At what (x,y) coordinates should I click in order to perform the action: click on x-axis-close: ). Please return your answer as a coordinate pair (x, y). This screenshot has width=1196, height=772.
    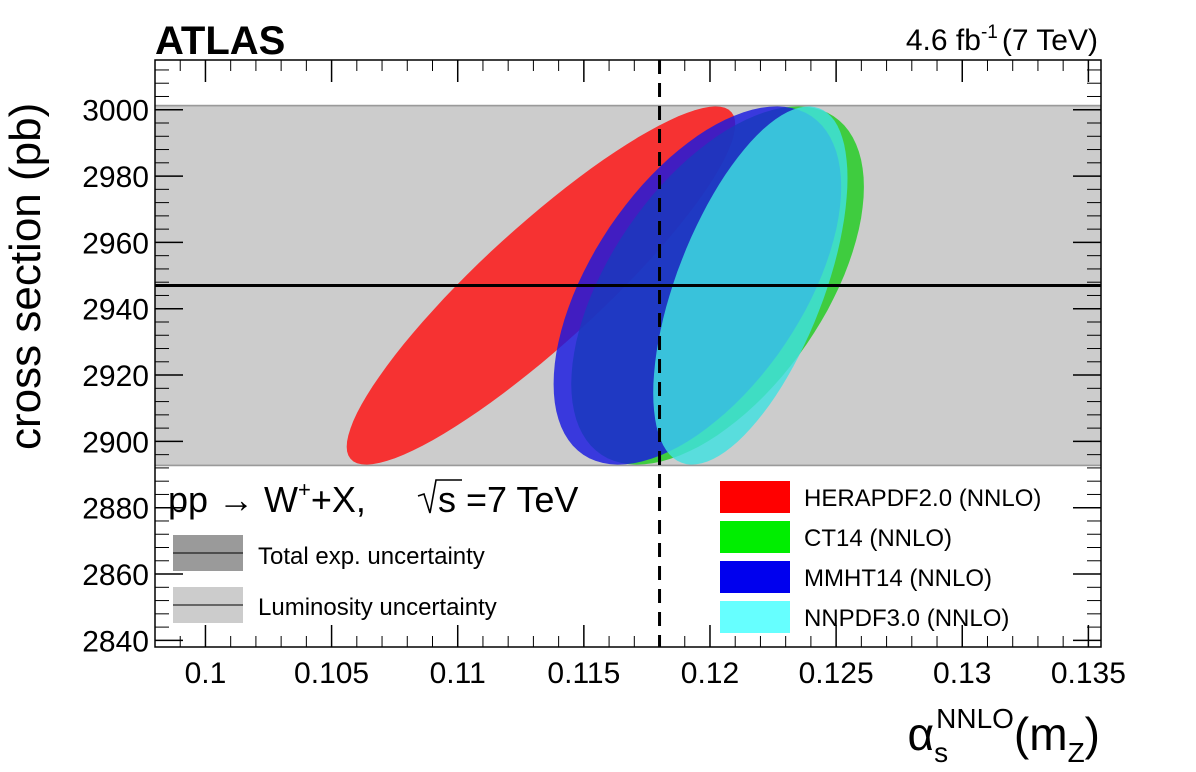
    Looking at the image, I should click on (1092, 734).